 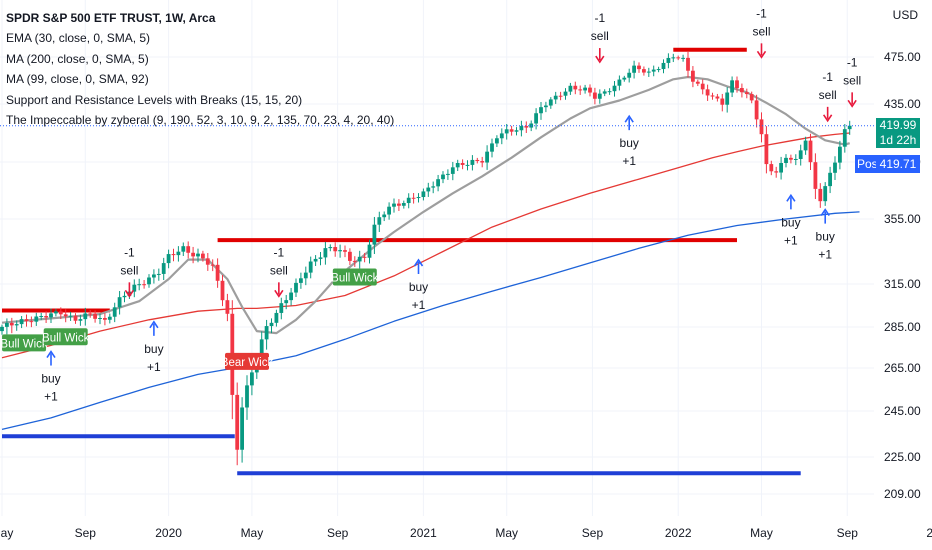 What do you see at coordinates (77, 58) in the screenshot?
I see `indicator-ma200: MA (200, close, 0, SMA, 5)` at bounding box center [77, 58].